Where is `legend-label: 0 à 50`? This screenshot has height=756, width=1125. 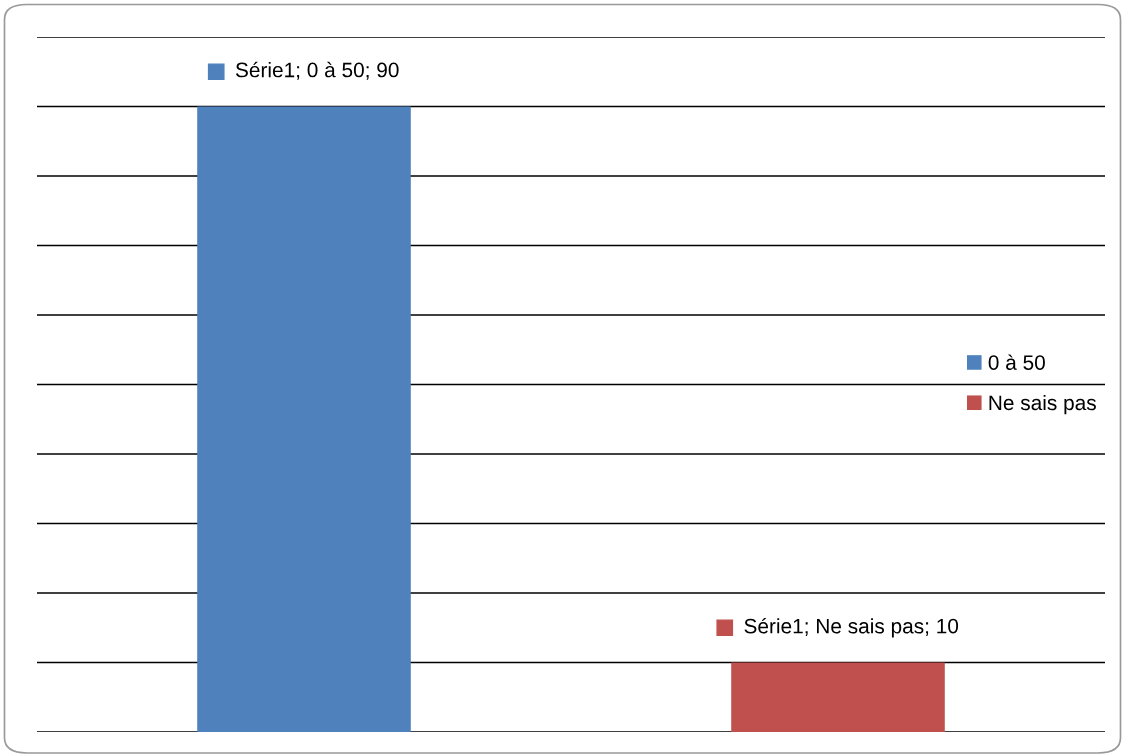
legend-label: 0 à 50 is located at coordinates (1016, 362).